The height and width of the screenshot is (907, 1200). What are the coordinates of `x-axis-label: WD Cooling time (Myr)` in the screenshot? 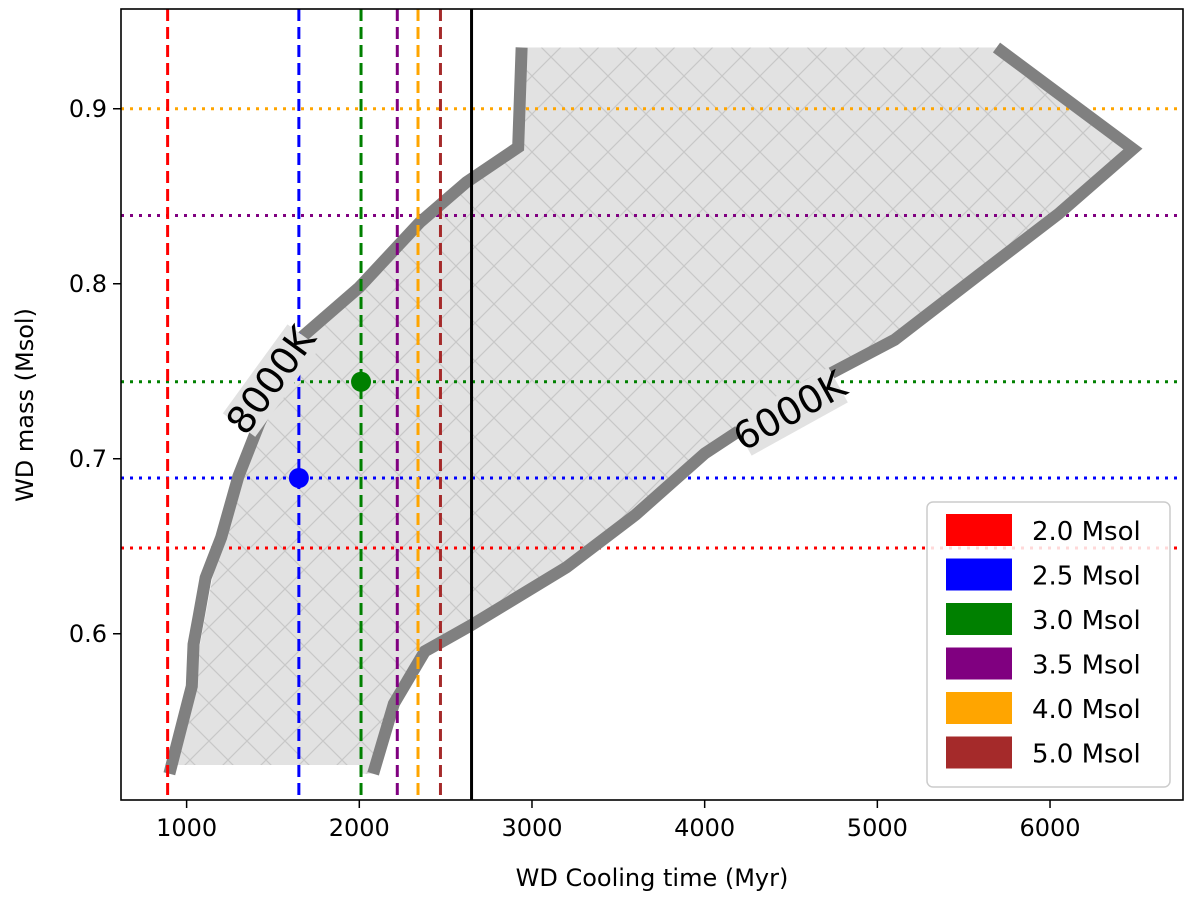 It's located at (652, 878).